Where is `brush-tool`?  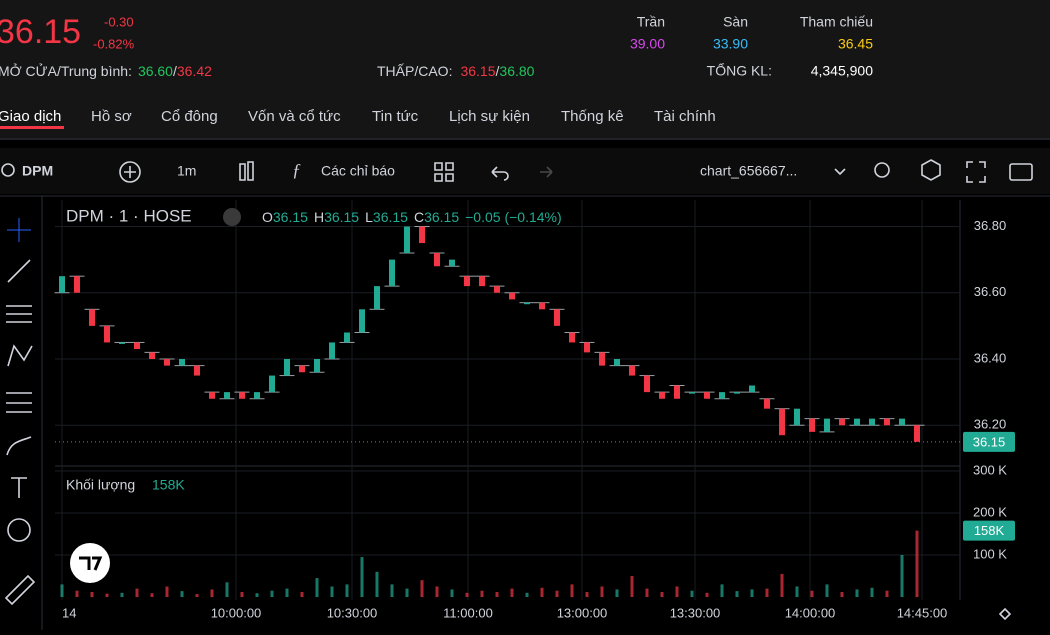
brush-tool is located at coordinates (19, 446).